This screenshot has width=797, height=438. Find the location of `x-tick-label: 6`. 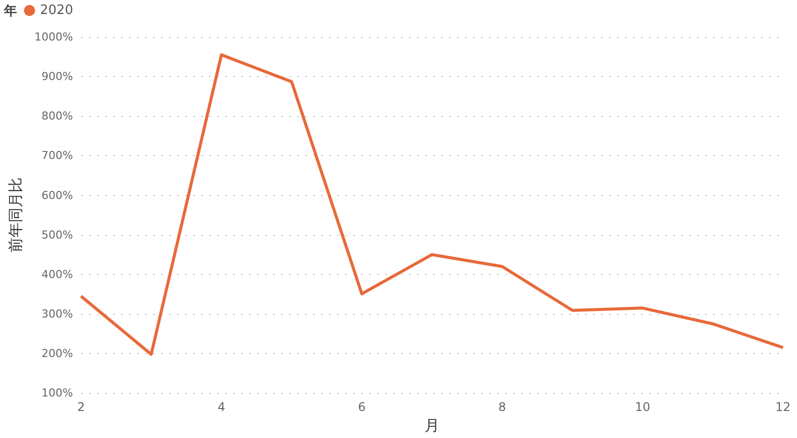

x-tick-label: 6 is located at coordinates (362, 407).